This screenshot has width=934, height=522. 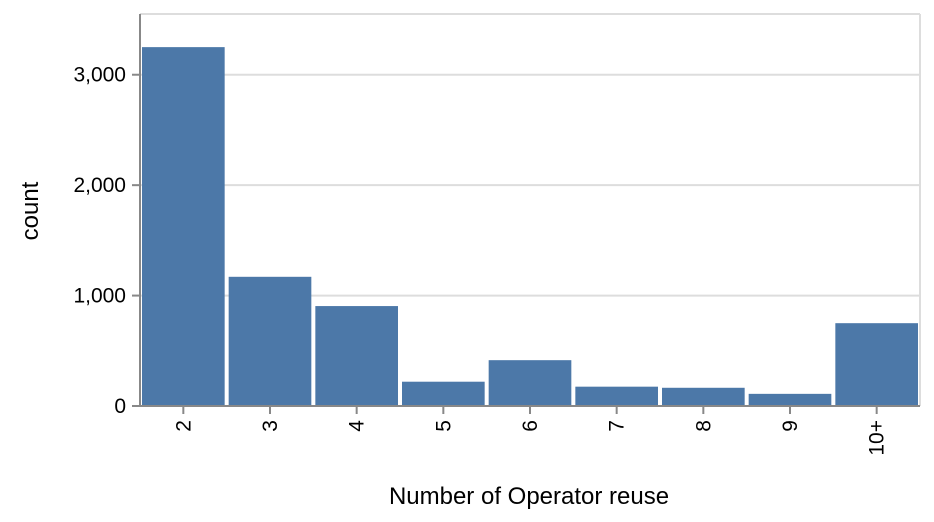 I want to click on x-tick-label: 6, so click(x=530, y=426).